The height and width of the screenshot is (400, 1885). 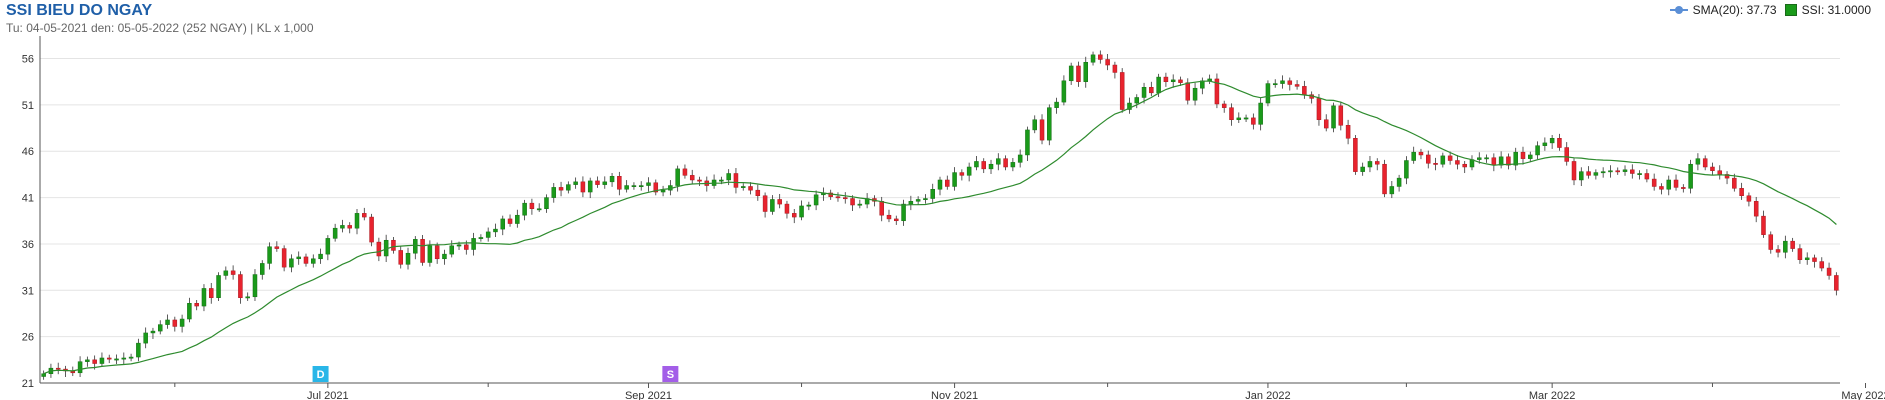 What do you see at coordinates (328, 395) in the screenshot?
I see `x-tick-label: Jul 2021` at bounding box center [328, 395].